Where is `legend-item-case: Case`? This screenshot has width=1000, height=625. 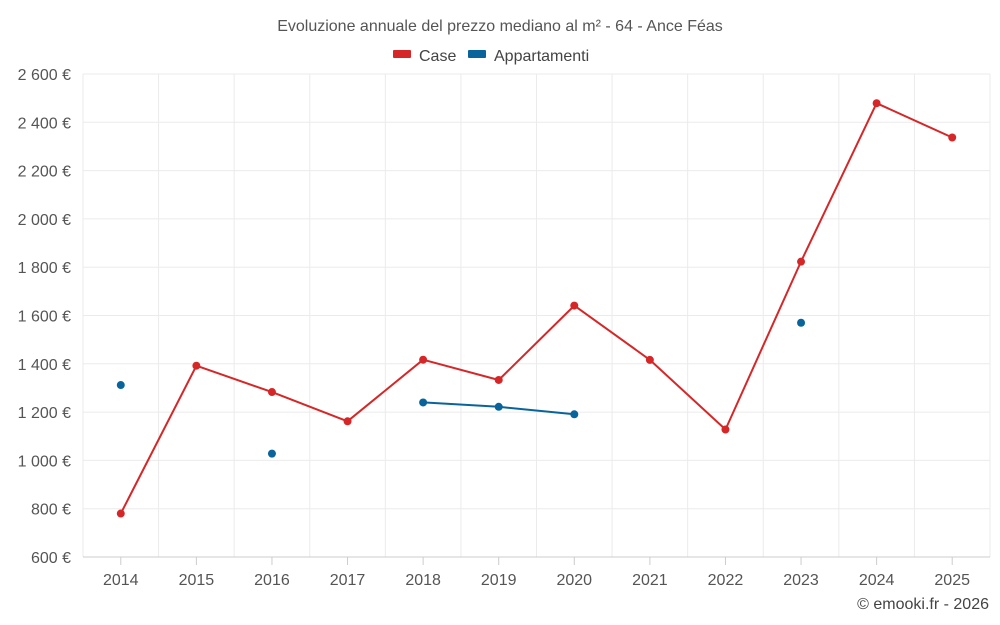 legend-item-case: Case is located at coordinates (424, 56).